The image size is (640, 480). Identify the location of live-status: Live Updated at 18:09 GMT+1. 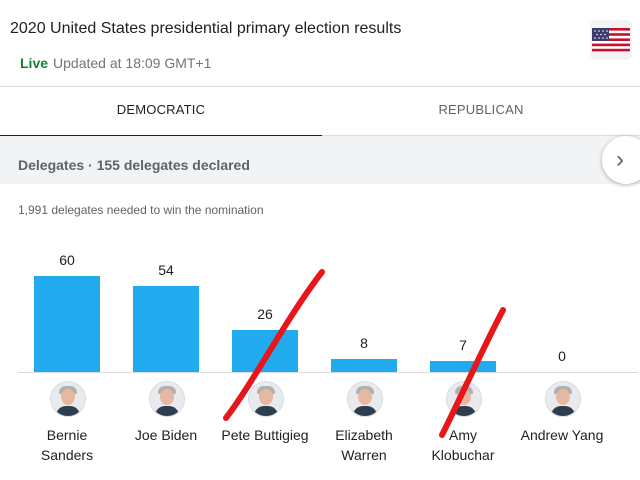
(115, 63).